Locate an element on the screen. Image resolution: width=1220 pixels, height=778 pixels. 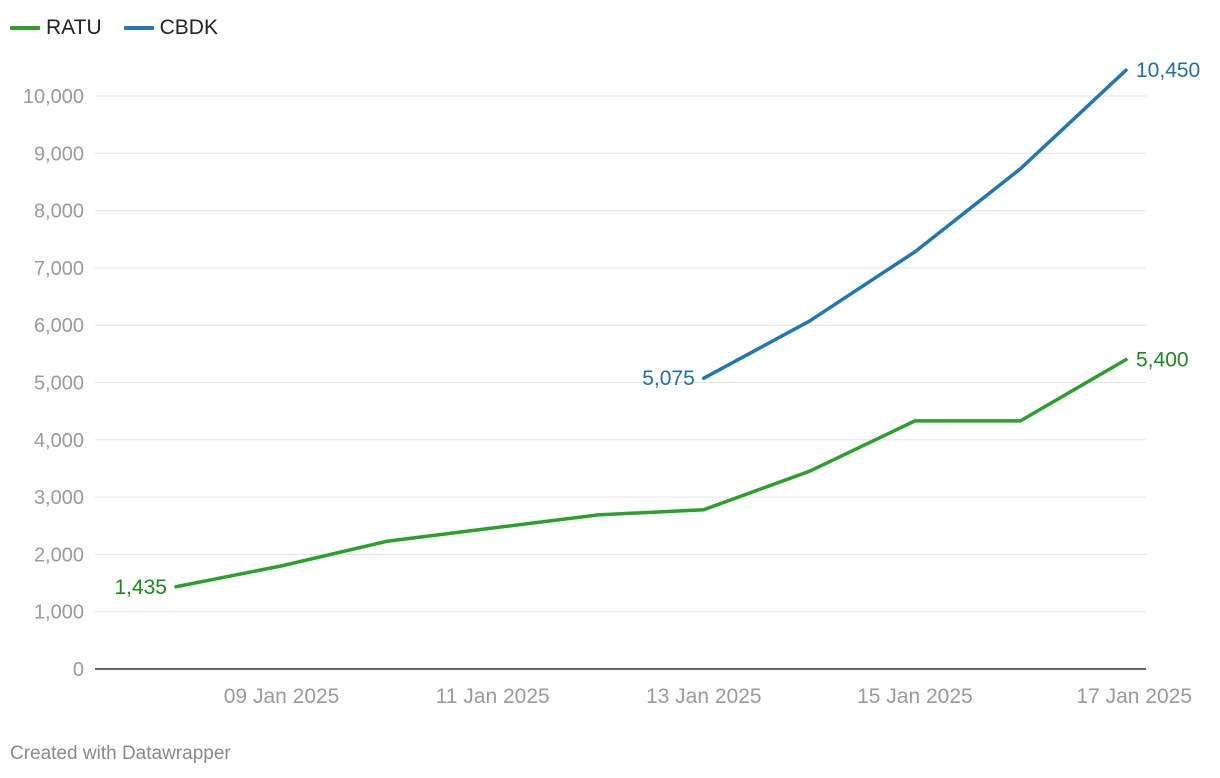
legend-swatch-ratu is located at coordinates (25, 28).